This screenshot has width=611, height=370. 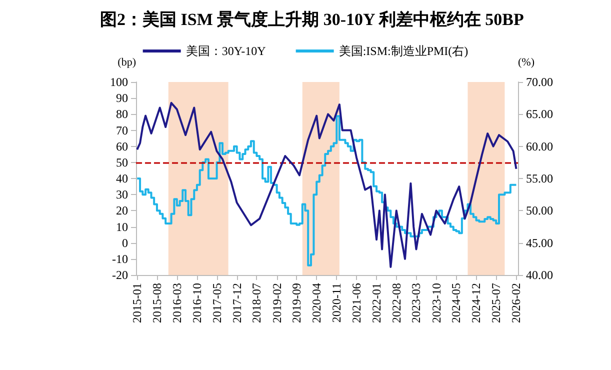 What do you see at coordinates (317, 303) in the screenshot?
I see `x-tick-label: 2020-04` at bounding box center [317, 303].